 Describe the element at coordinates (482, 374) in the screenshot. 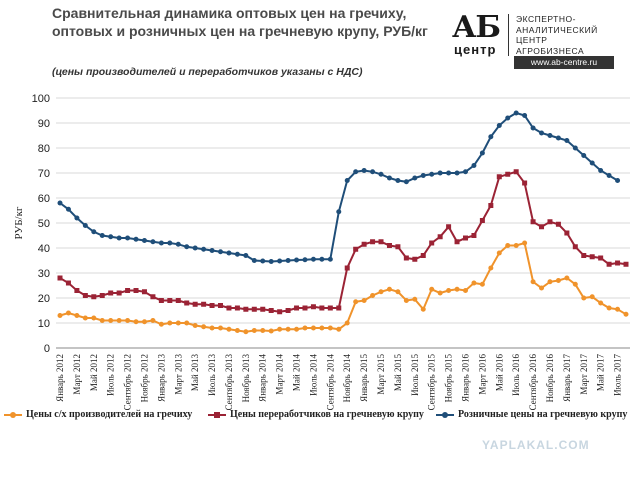

I see `x-tick-label: Март 2016` at that location.